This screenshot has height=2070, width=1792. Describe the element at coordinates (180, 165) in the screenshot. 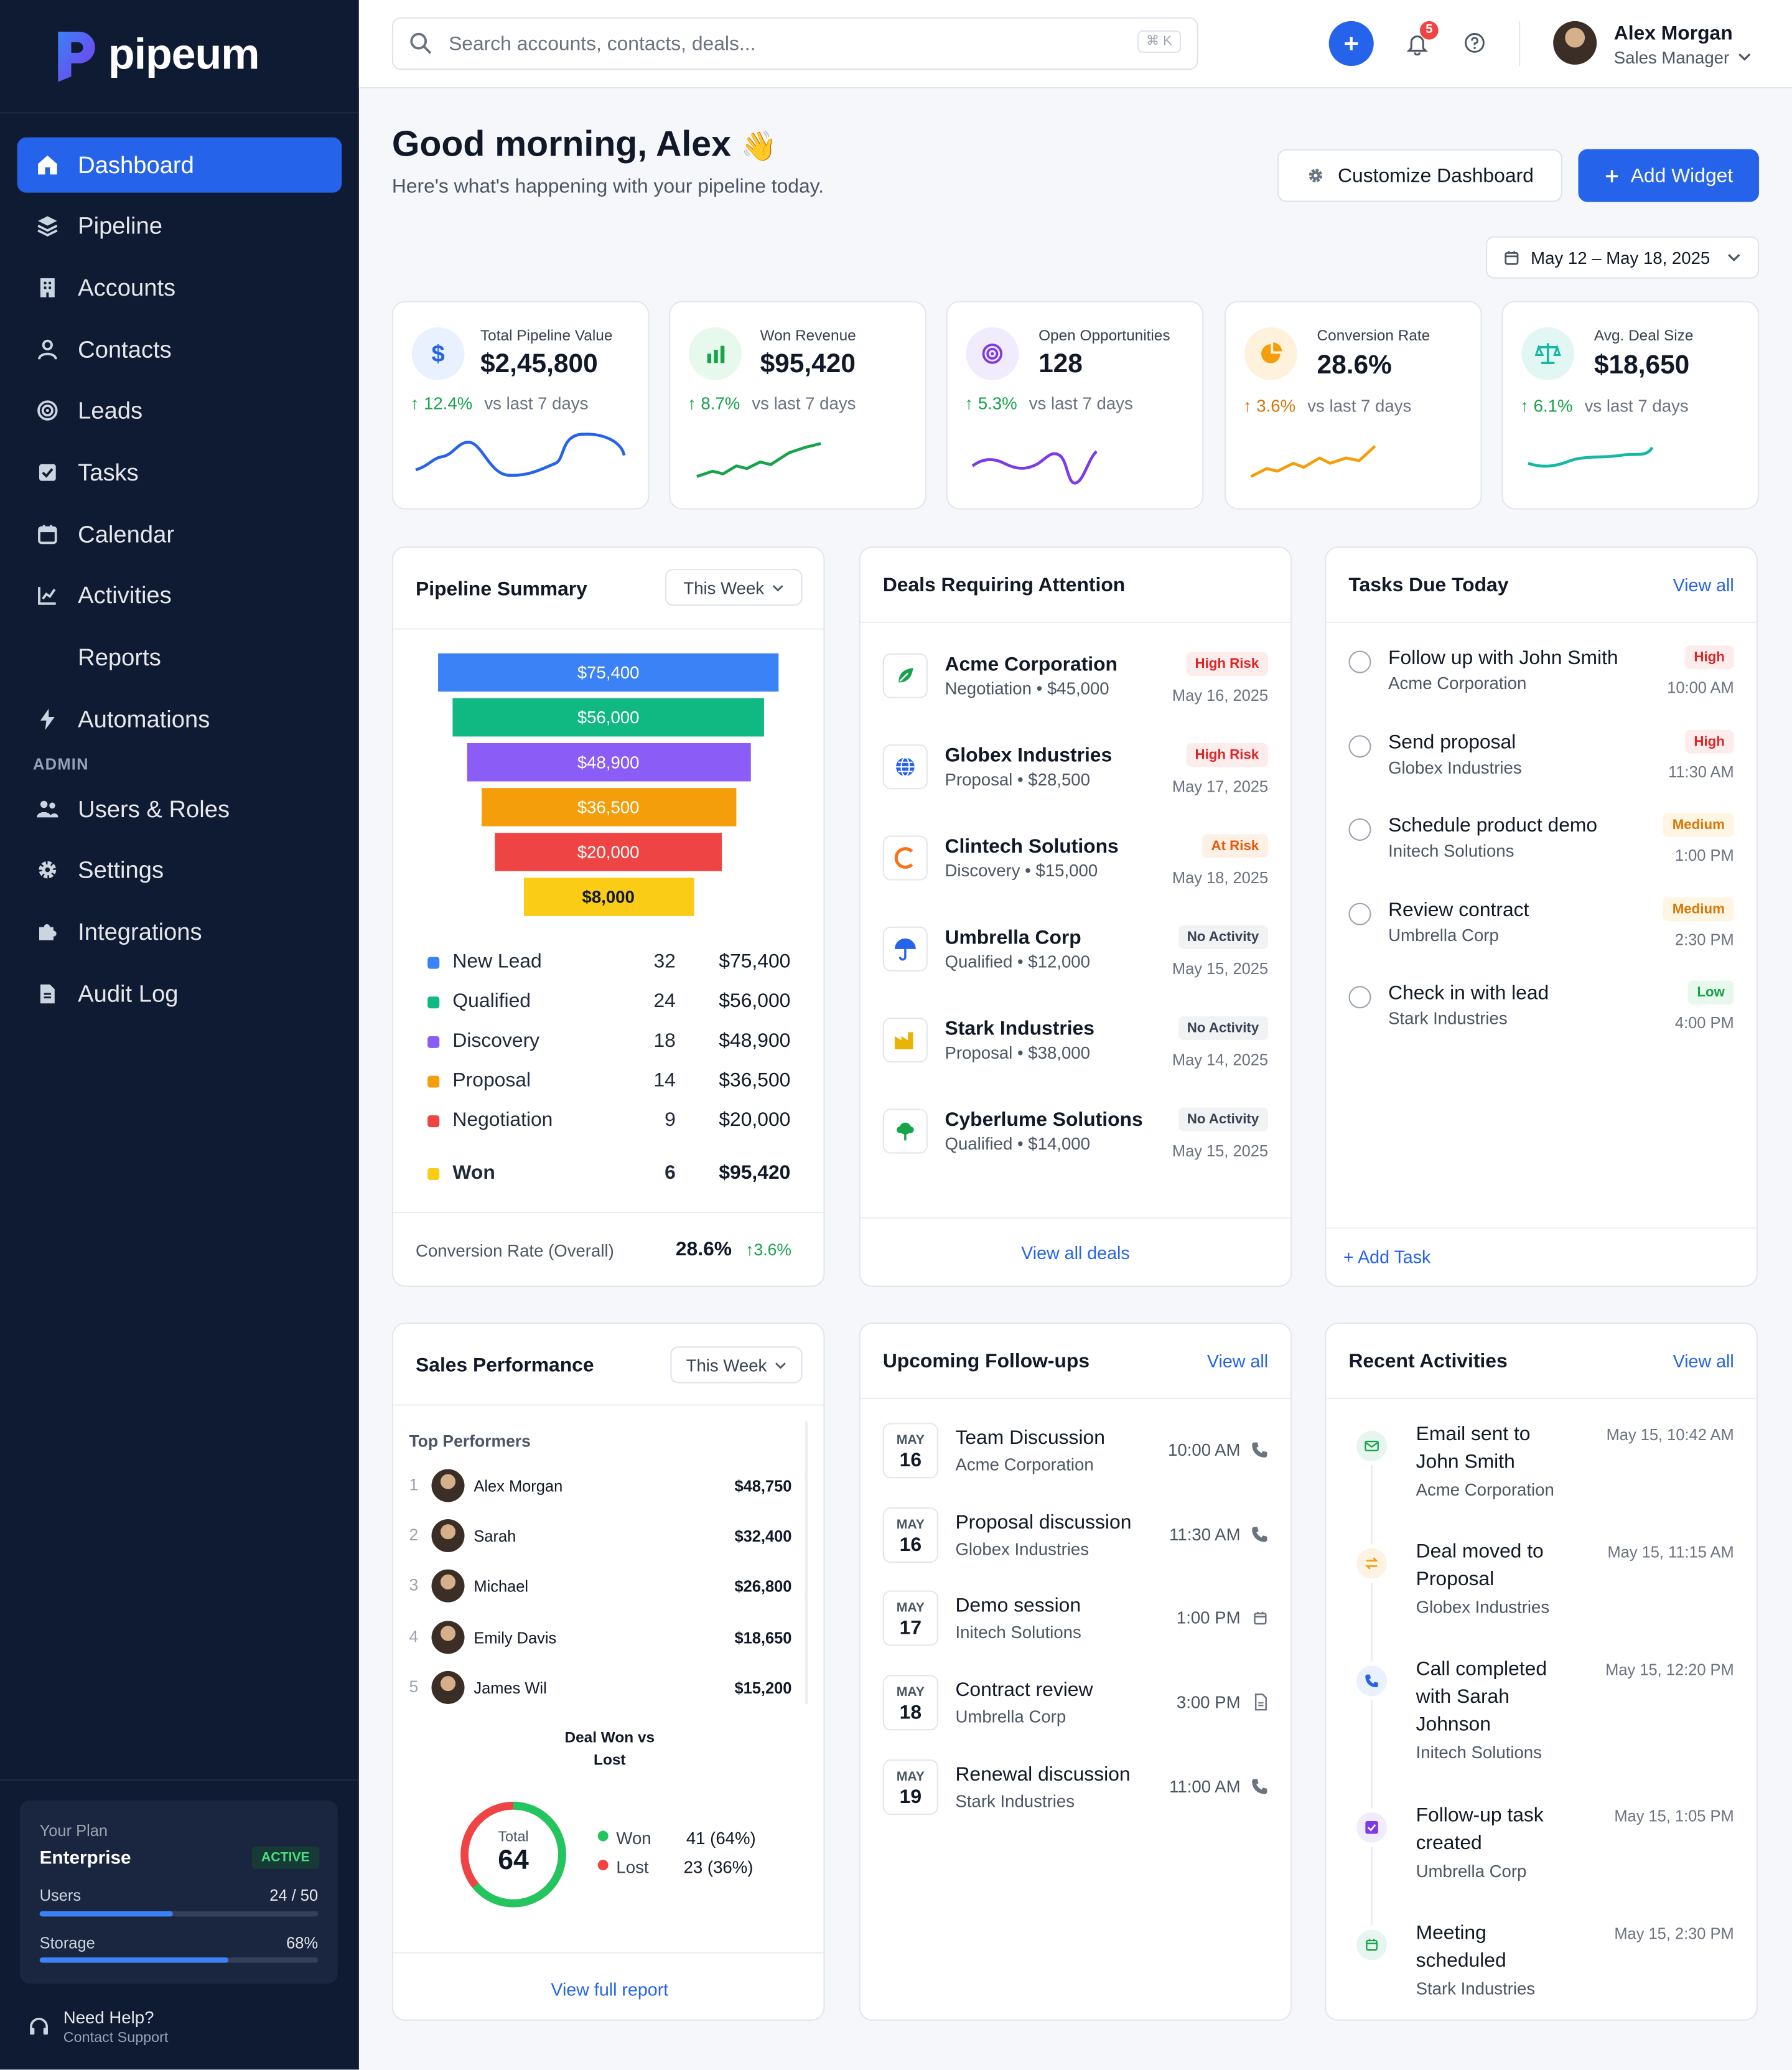

I see `nav-item-dashboard: Dashboard` at that location.